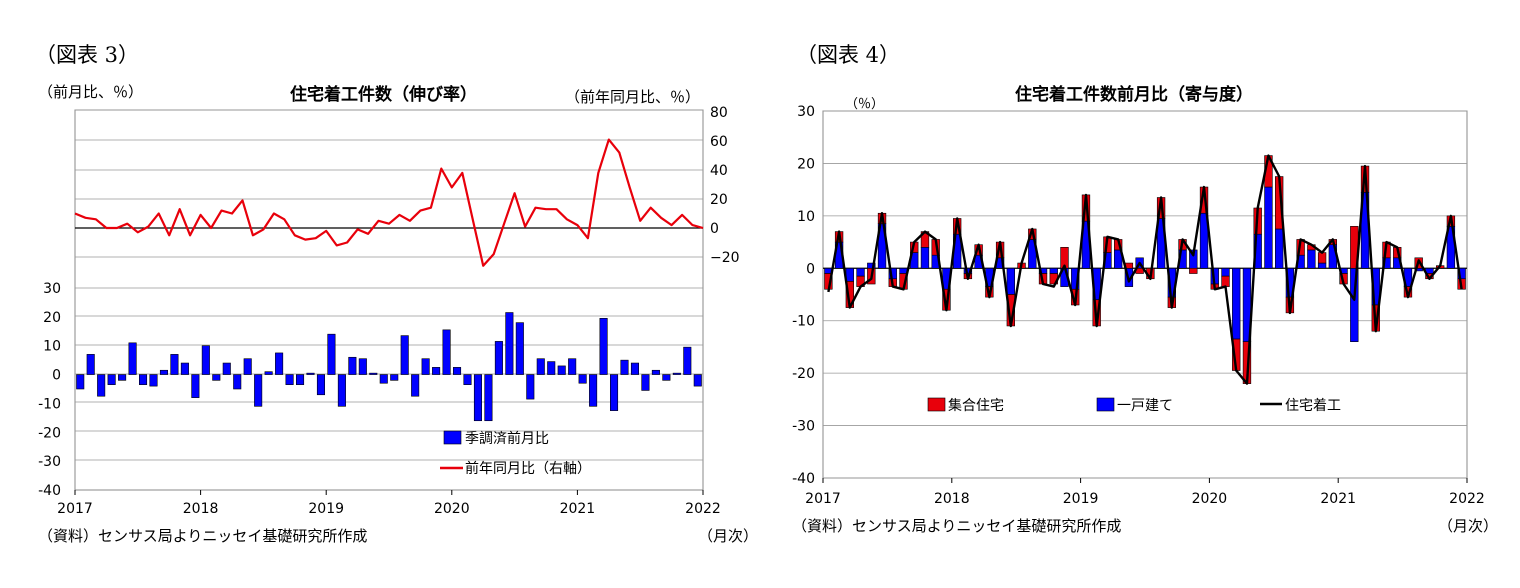  What do you see at coordinates (719, 142) in the screenshot?
I see `right-tick-label: 60` at bounding box center [719, 142].